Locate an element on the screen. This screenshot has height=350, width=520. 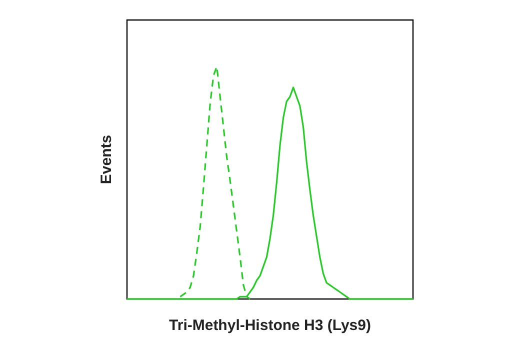
x-axis-title: Tri-Methyl-Histone H3 (Lys9) is located at coordinates (270, 325).